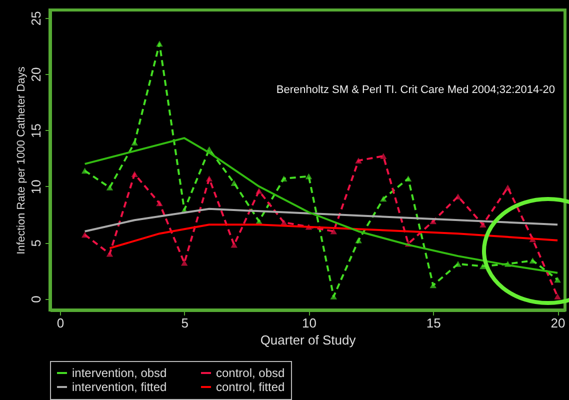  What do you see at coordinates (433, 323) in the screenshot?
I see `x-tick-label: 15` at bounding box center [433, 323].